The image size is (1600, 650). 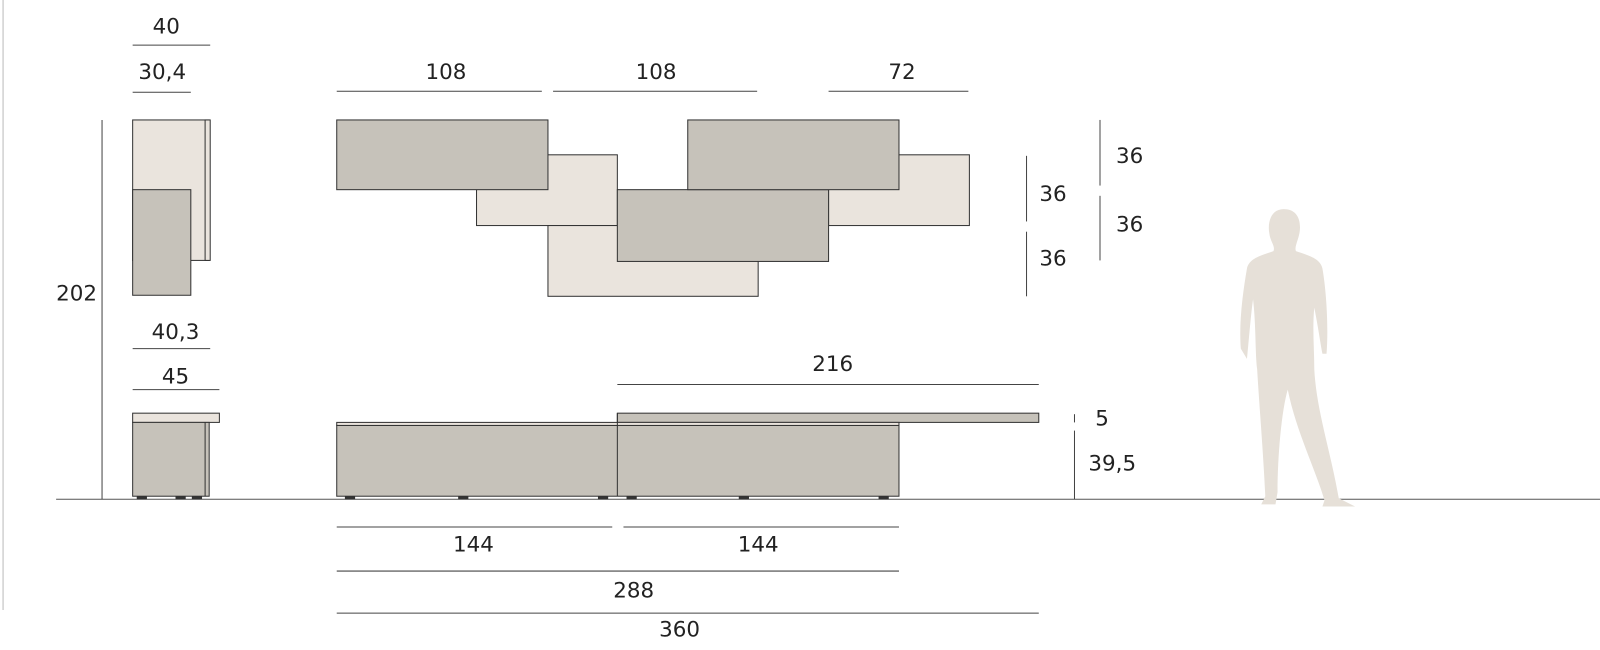 I want to click on side-top, so click(x=176, y=417).